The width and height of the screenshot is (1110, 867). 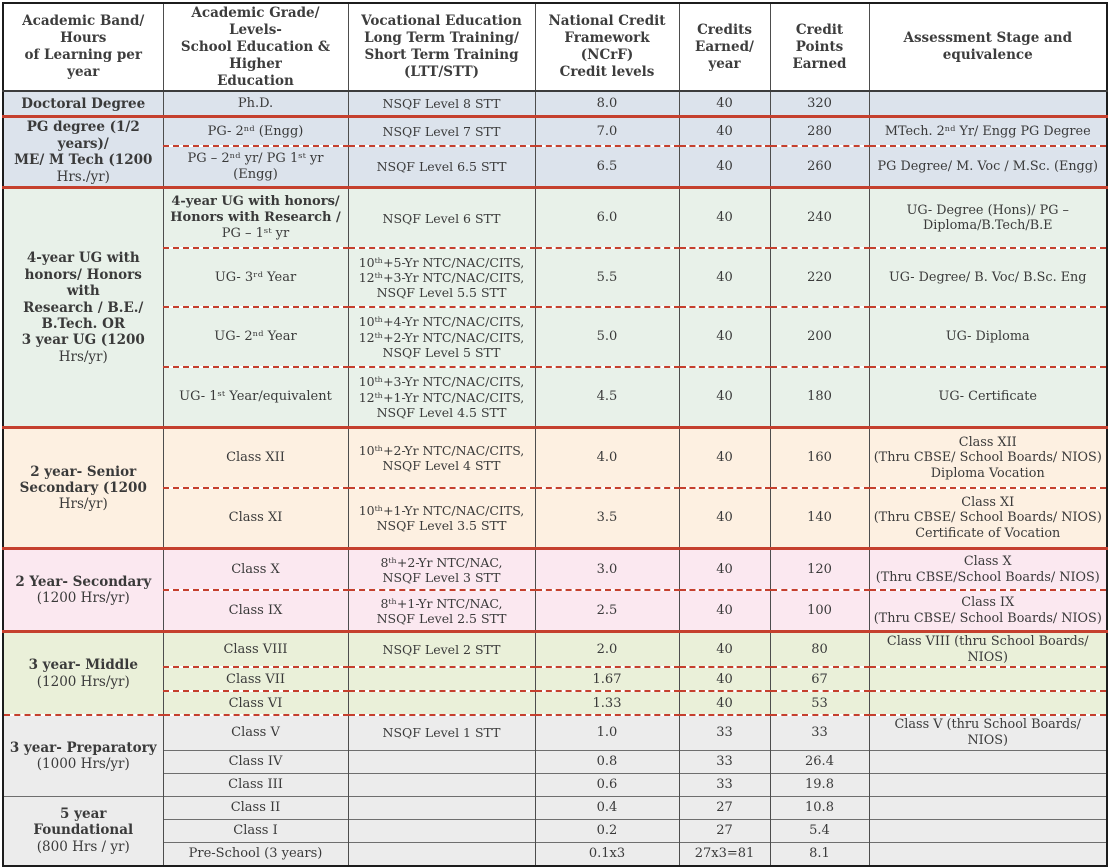 I want to click on band-sublabel: Hrs./yr), so click(x=83, y=176).